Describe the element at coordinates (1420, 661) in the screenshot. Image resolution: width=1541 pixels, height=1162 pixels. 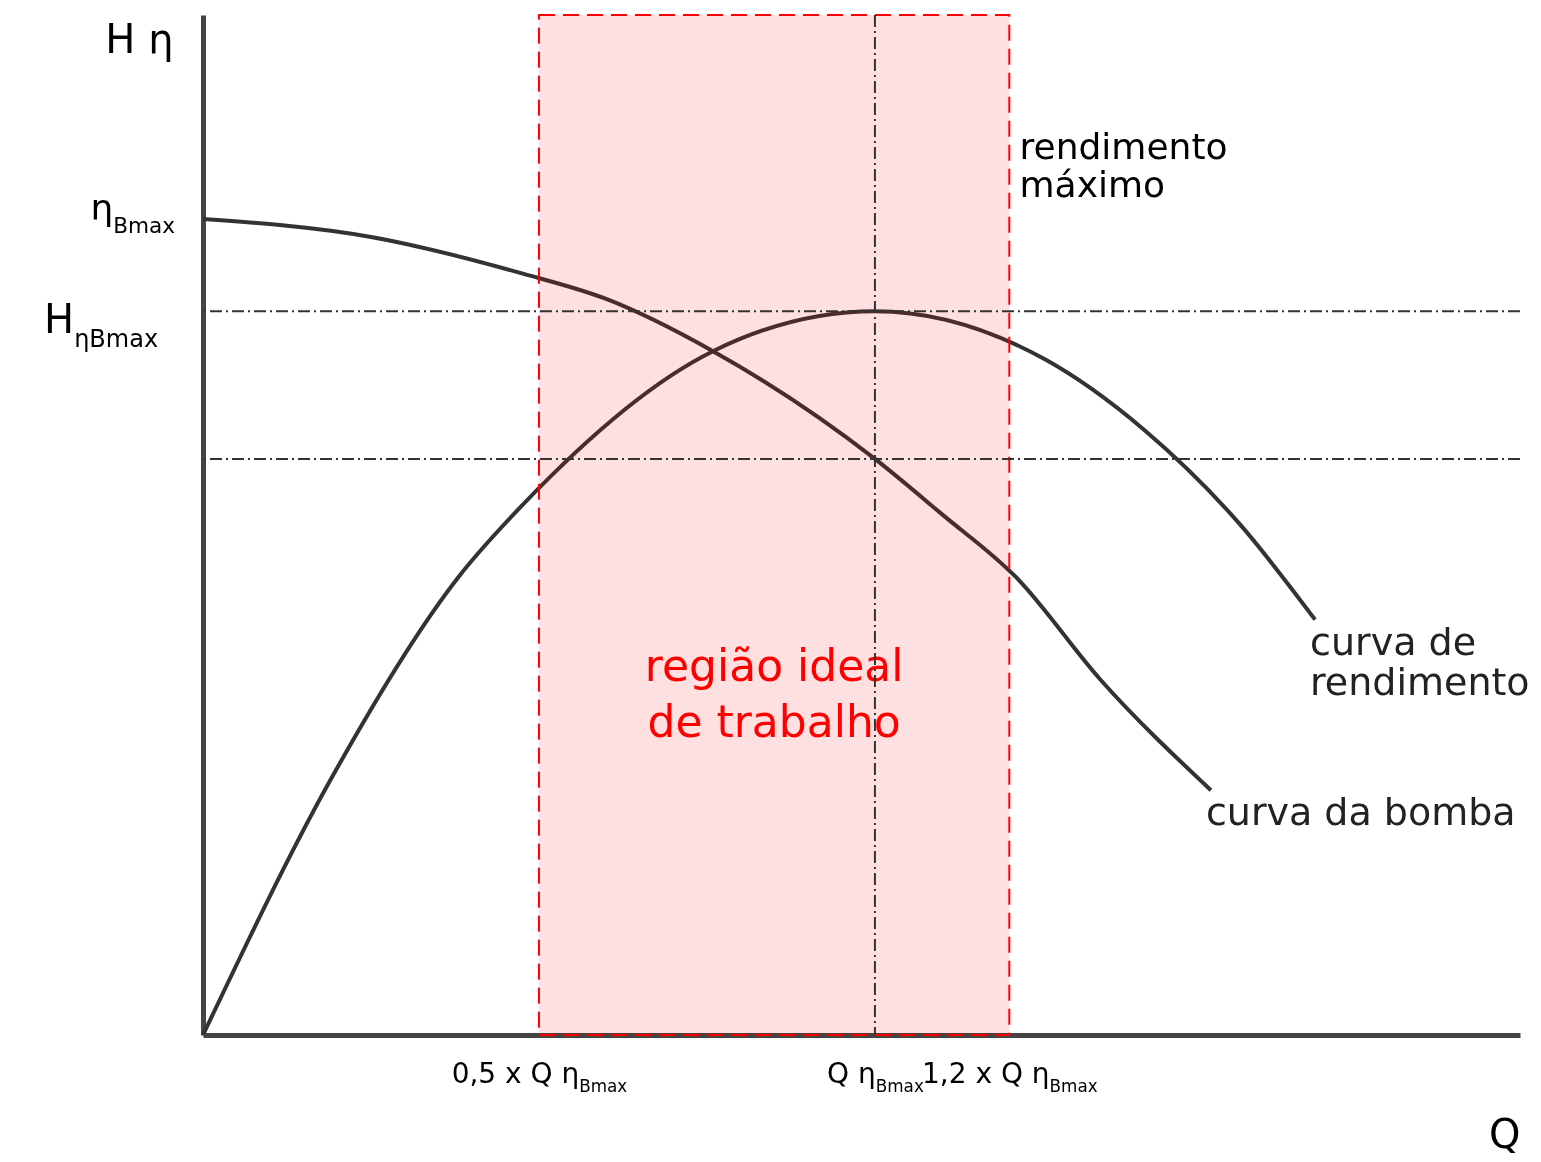
I see `series-label: curva de rendimento` at that location.